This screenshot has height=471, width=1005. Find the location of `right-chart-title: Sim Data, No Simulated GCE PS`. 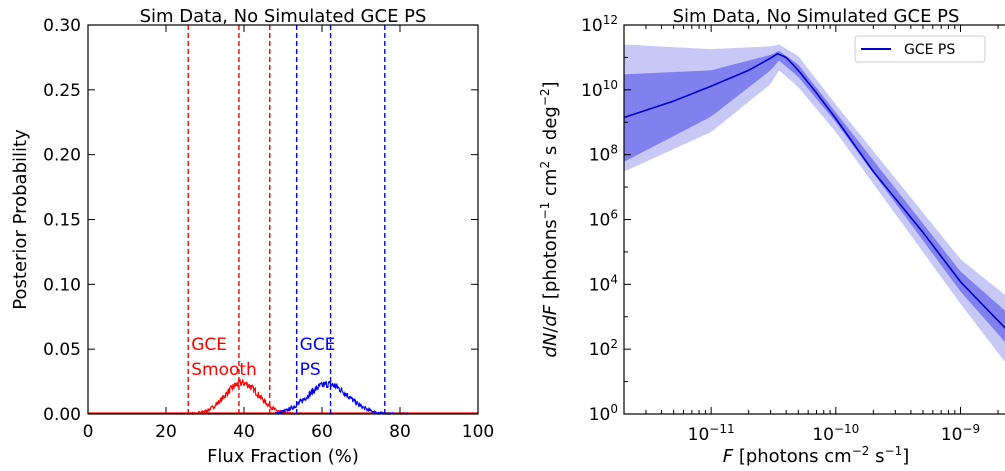

right-chart-title: Sim Data, No Simulated GCE PS is located at coordinates (816, 16).